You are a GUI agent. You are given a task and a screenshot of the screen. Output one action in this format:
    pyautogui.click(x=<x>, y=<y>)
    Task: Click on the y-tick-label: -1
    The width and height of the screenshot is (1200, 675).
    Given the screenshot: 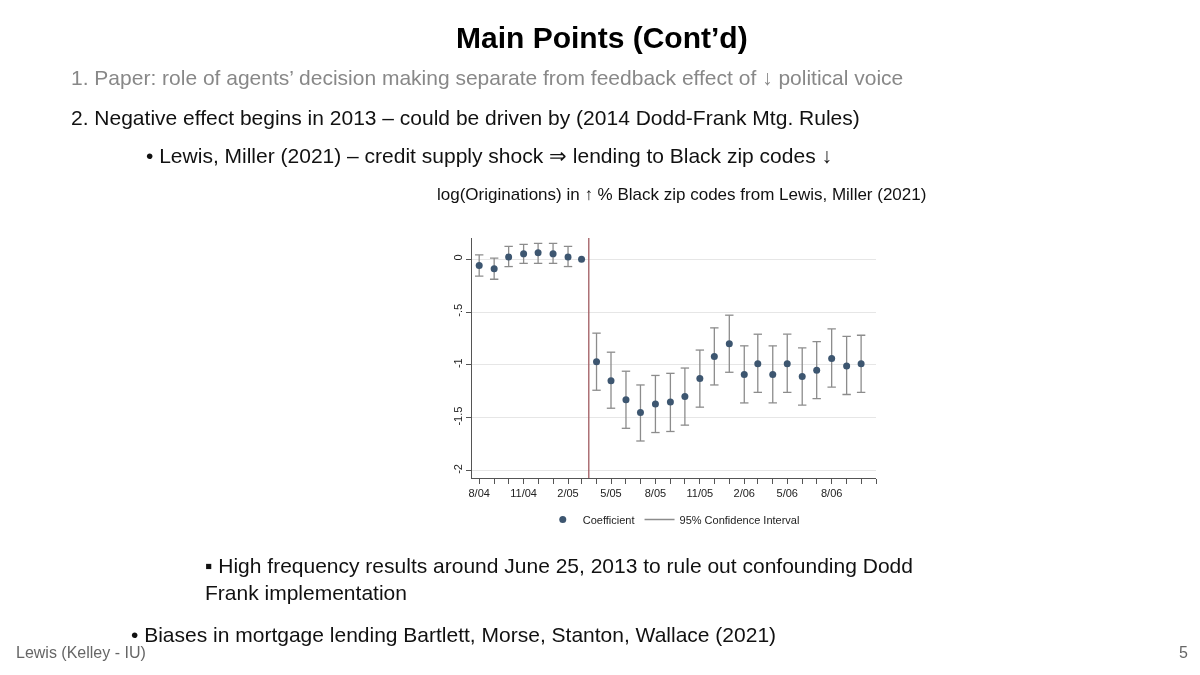 What is the action you would take?
    pyautogui.click(x=458, y=363)
    